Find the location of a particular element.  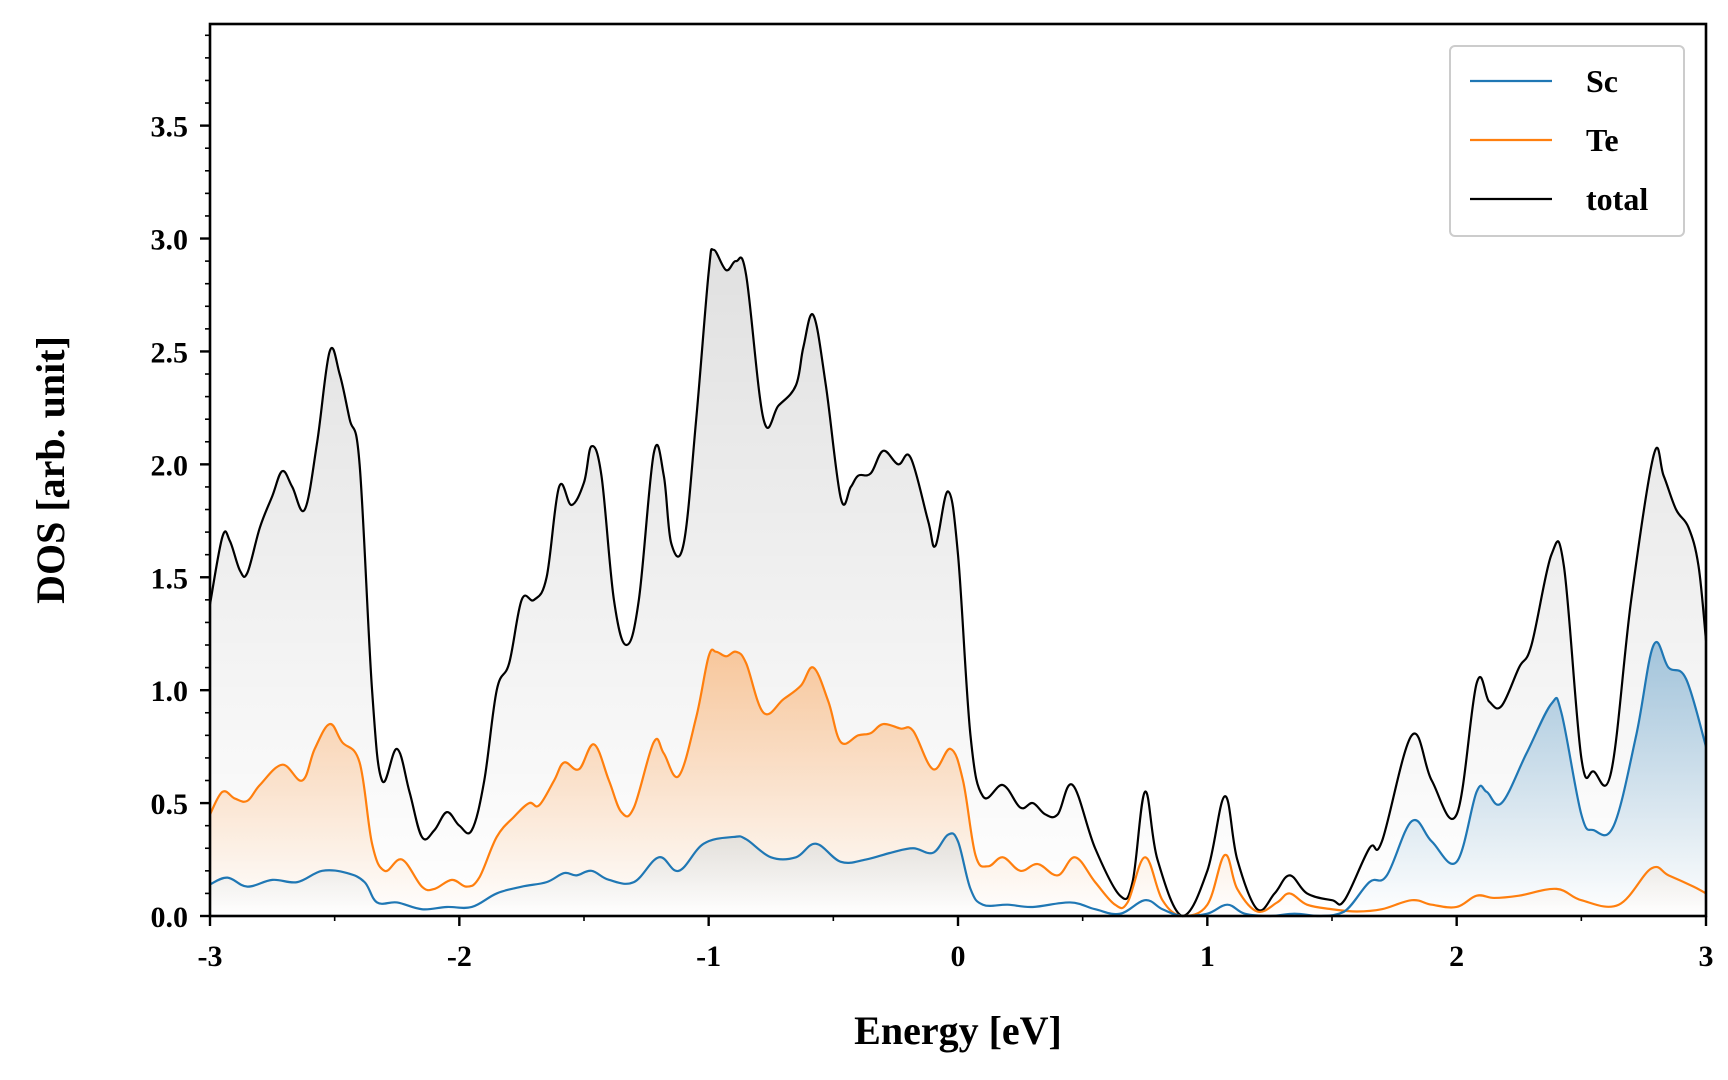

x-tick-label: -1 is located at coordinates (708, 956).